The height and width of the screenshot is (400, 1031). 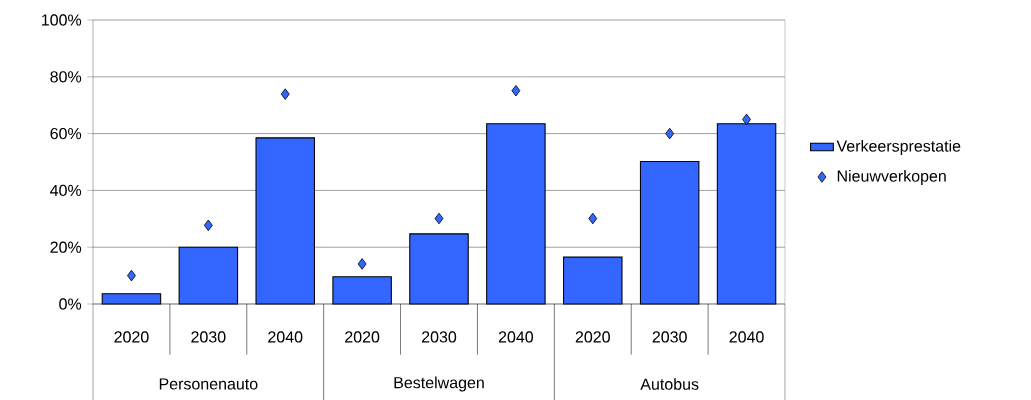 I want to click on y-tick-label: 20%, so click(x=66, y=247).